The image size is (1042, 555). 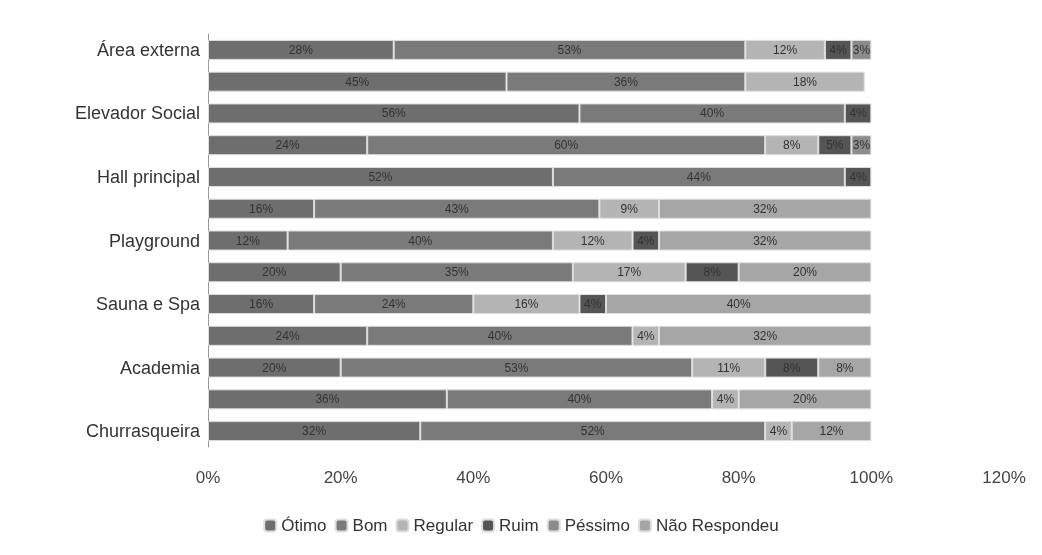 I want to click on data-label: 44%, so click(x=699, y=176).